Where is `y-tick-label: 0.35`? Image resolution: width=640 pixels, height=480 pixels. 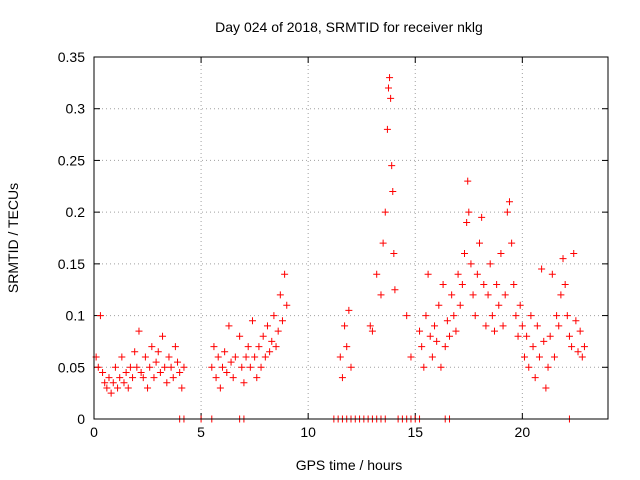
y-tick-label: 0.35 is located at coordinates (71, 57).